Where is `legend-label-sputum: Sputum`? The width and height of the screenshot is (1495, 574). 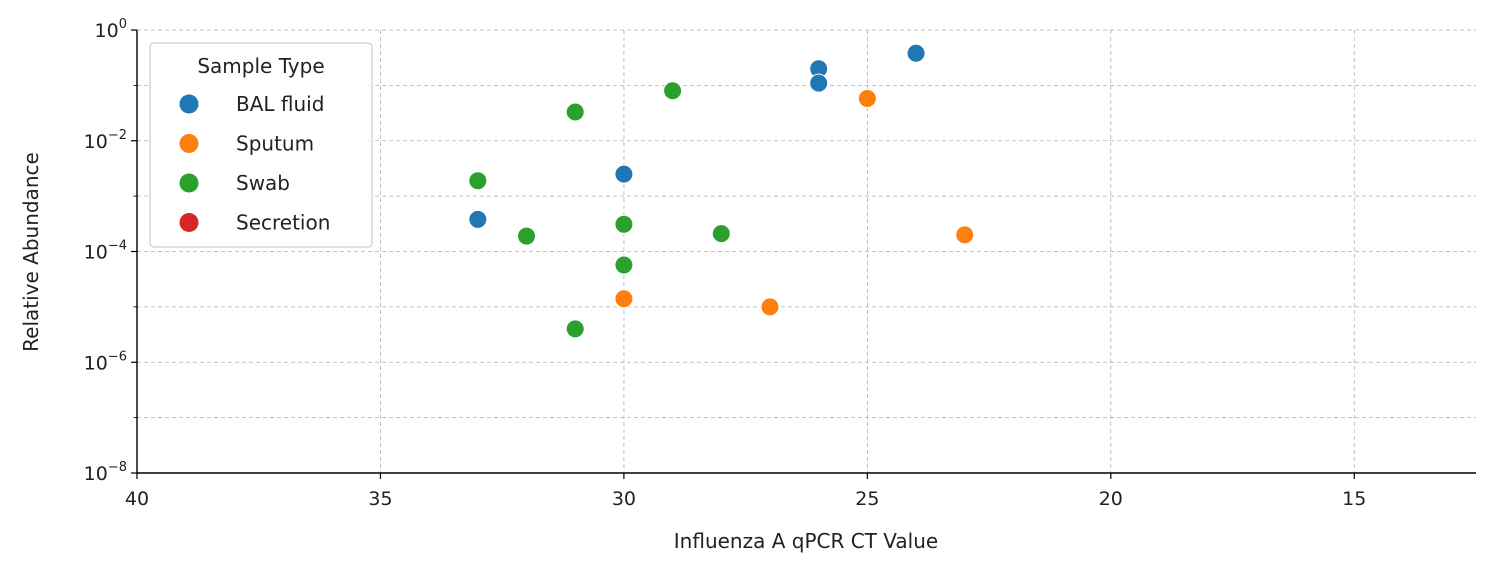
legend-label-sputum: Sputum is located at coordinates (275, 144).